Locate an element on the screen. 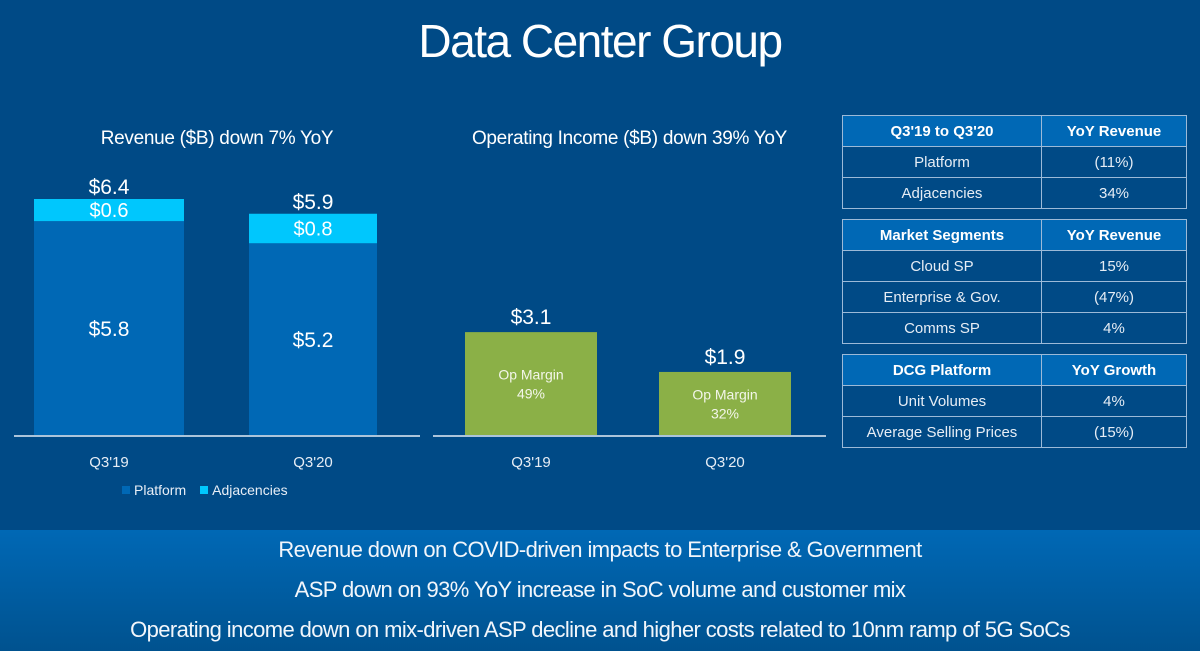  adjacencies-value-label: $0.6 is located at coordinates (109, 211).